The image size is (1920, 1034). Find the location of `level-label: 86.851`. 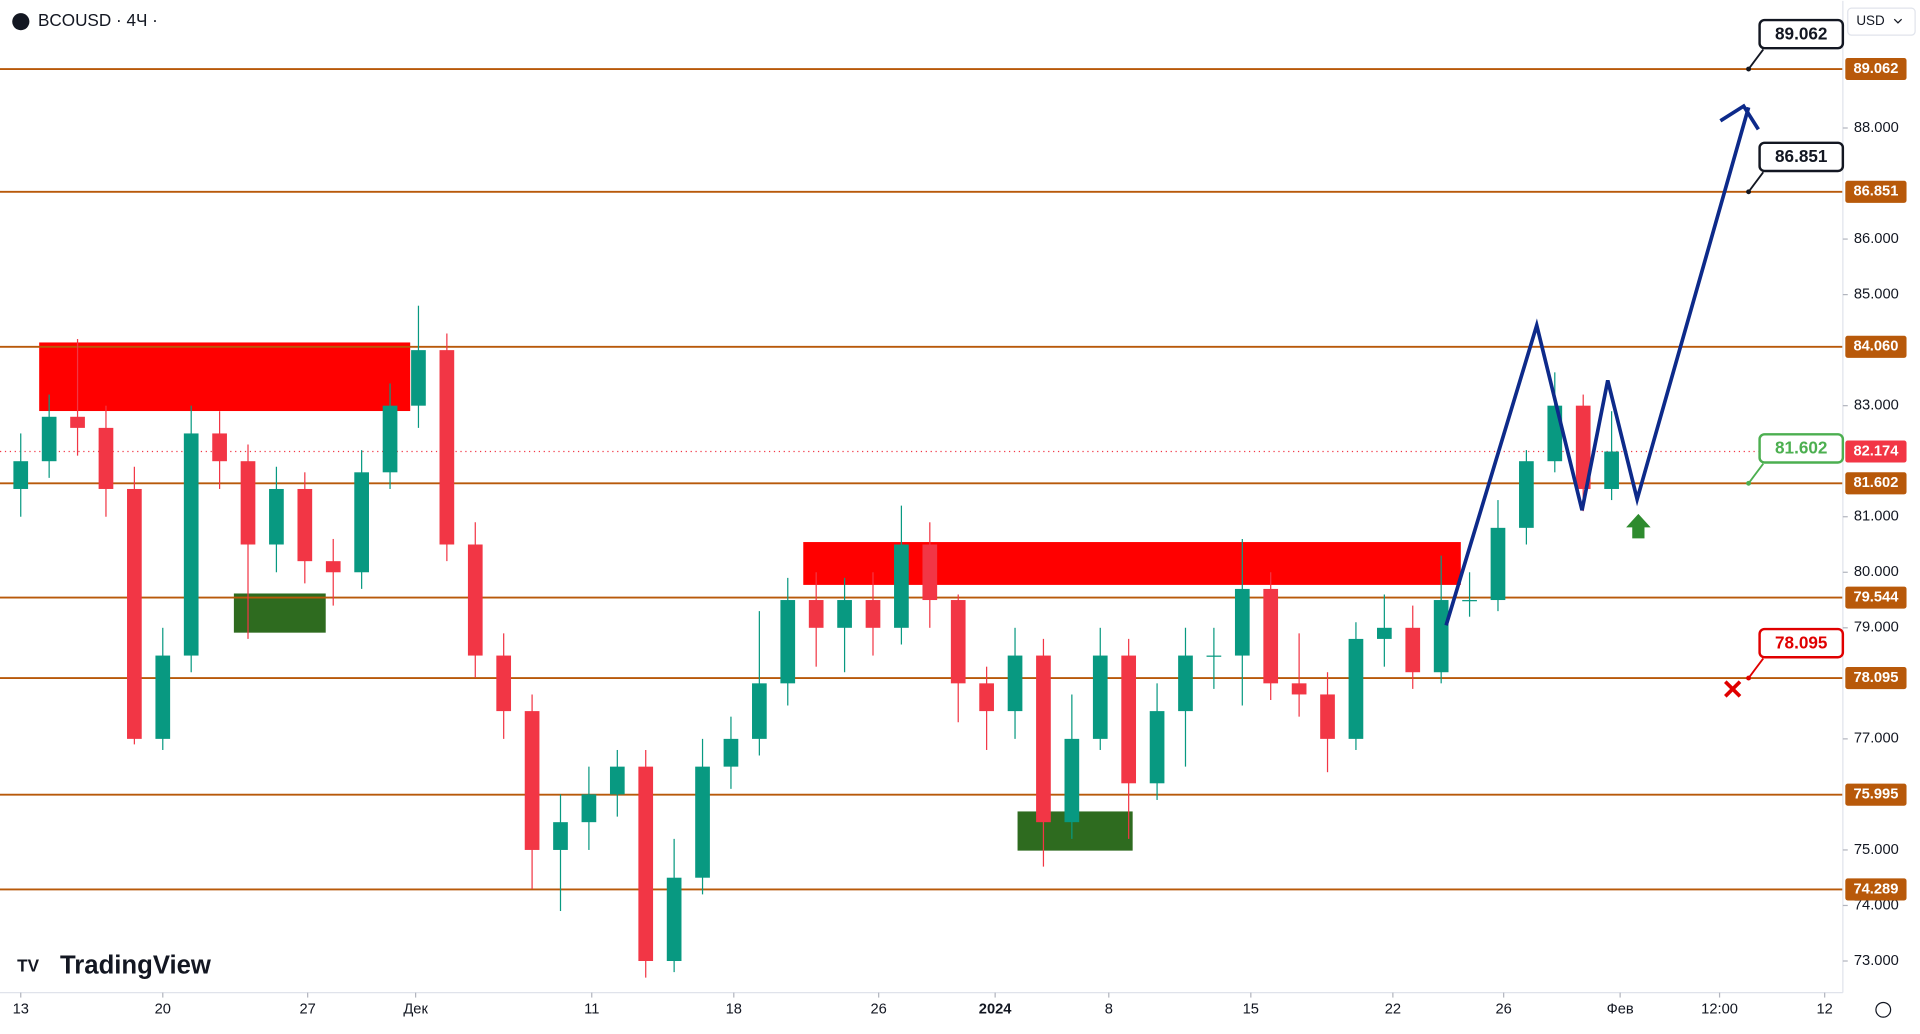

level-label: 86.851 is located at coordinates (1875, 192).